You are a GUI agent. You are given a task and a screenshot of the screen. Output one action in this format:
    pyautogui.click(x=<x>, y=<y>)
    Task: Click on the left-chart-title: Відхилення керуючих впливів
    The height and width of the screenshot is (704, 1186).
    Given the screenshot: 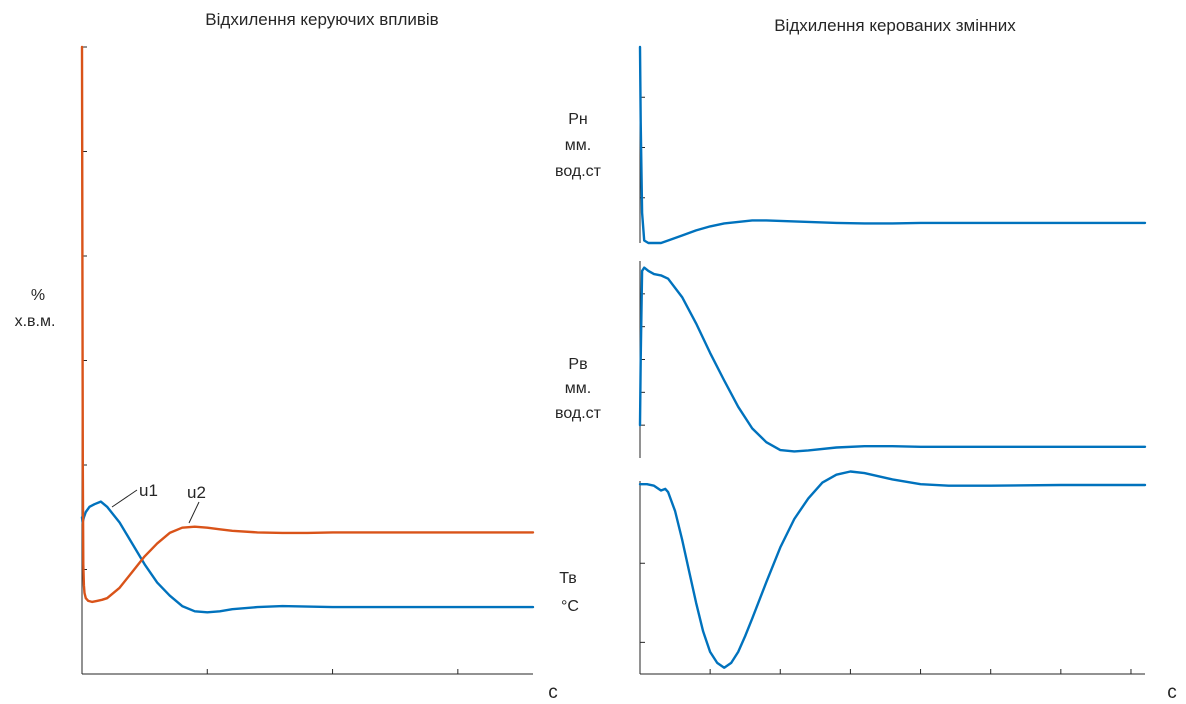 What is the action you would take?
    pyautogui.click(x=321, y=19)
    